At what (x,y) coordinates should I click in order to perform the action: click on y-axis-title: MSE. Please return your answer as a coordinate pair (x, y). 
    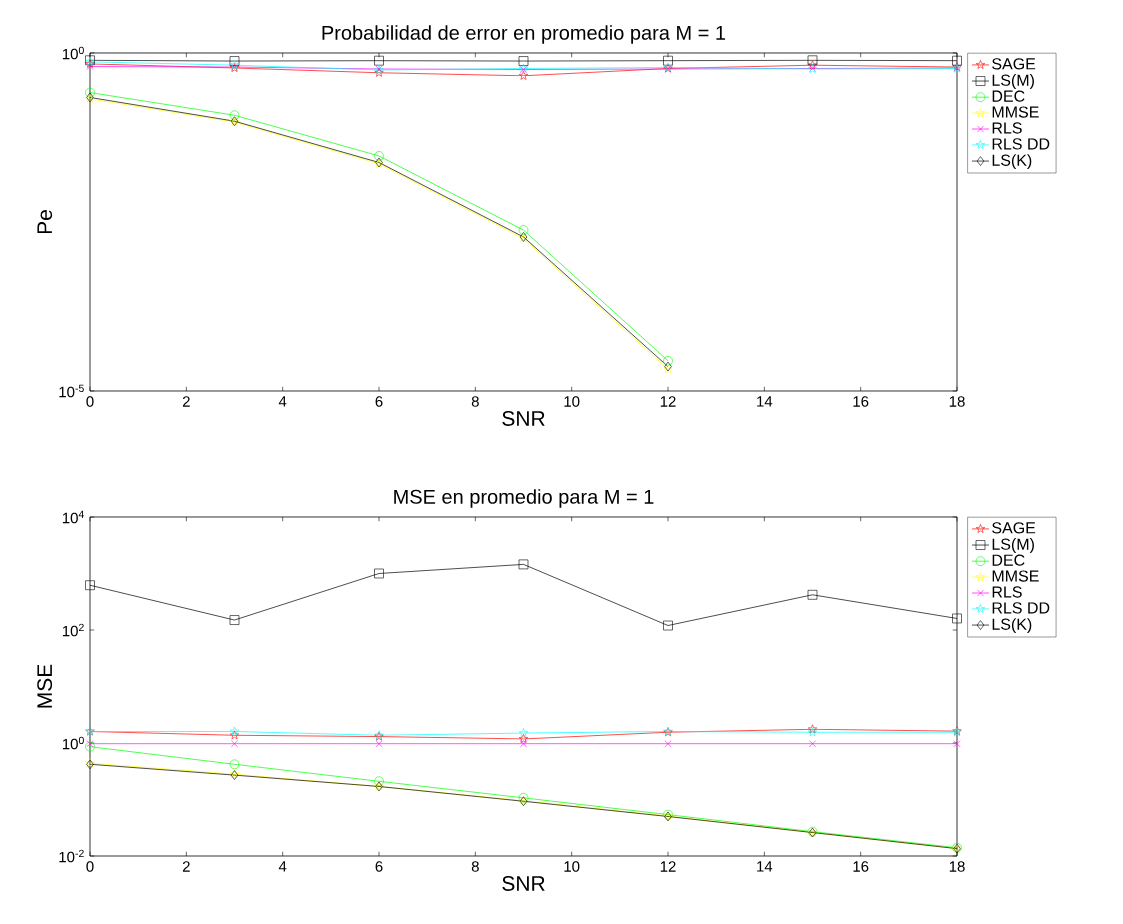
    Looking at the image, I should click on (45, 686).